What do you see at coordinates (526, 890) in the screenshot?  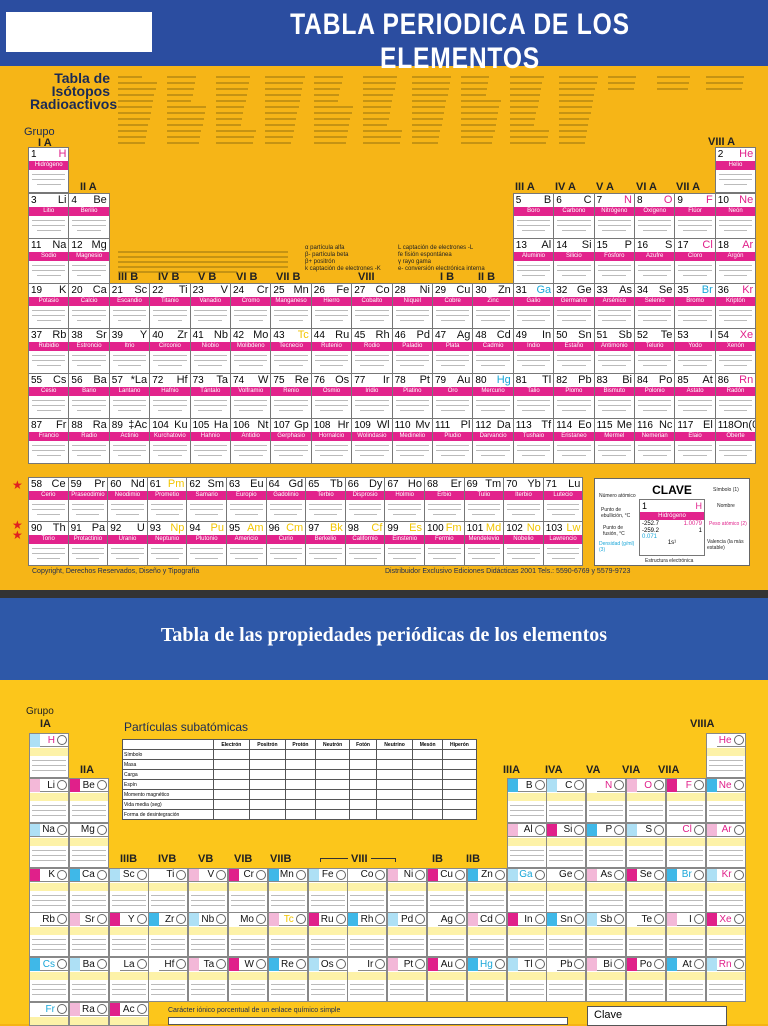 I see `property-cell: Ga` at bounding box center [526, 890].